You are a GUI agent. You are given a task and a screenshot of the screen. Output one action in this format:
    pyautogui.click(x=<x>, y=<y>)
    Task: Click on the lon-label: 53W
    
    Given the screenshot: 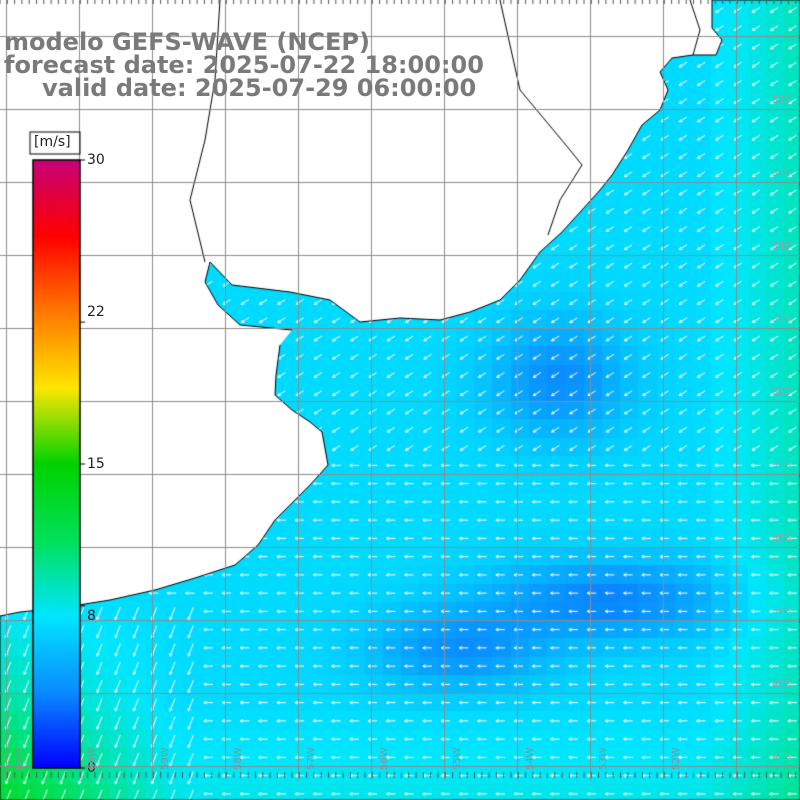 What is the action you would take?
    pyautogui.click(x=603, y=758)
    